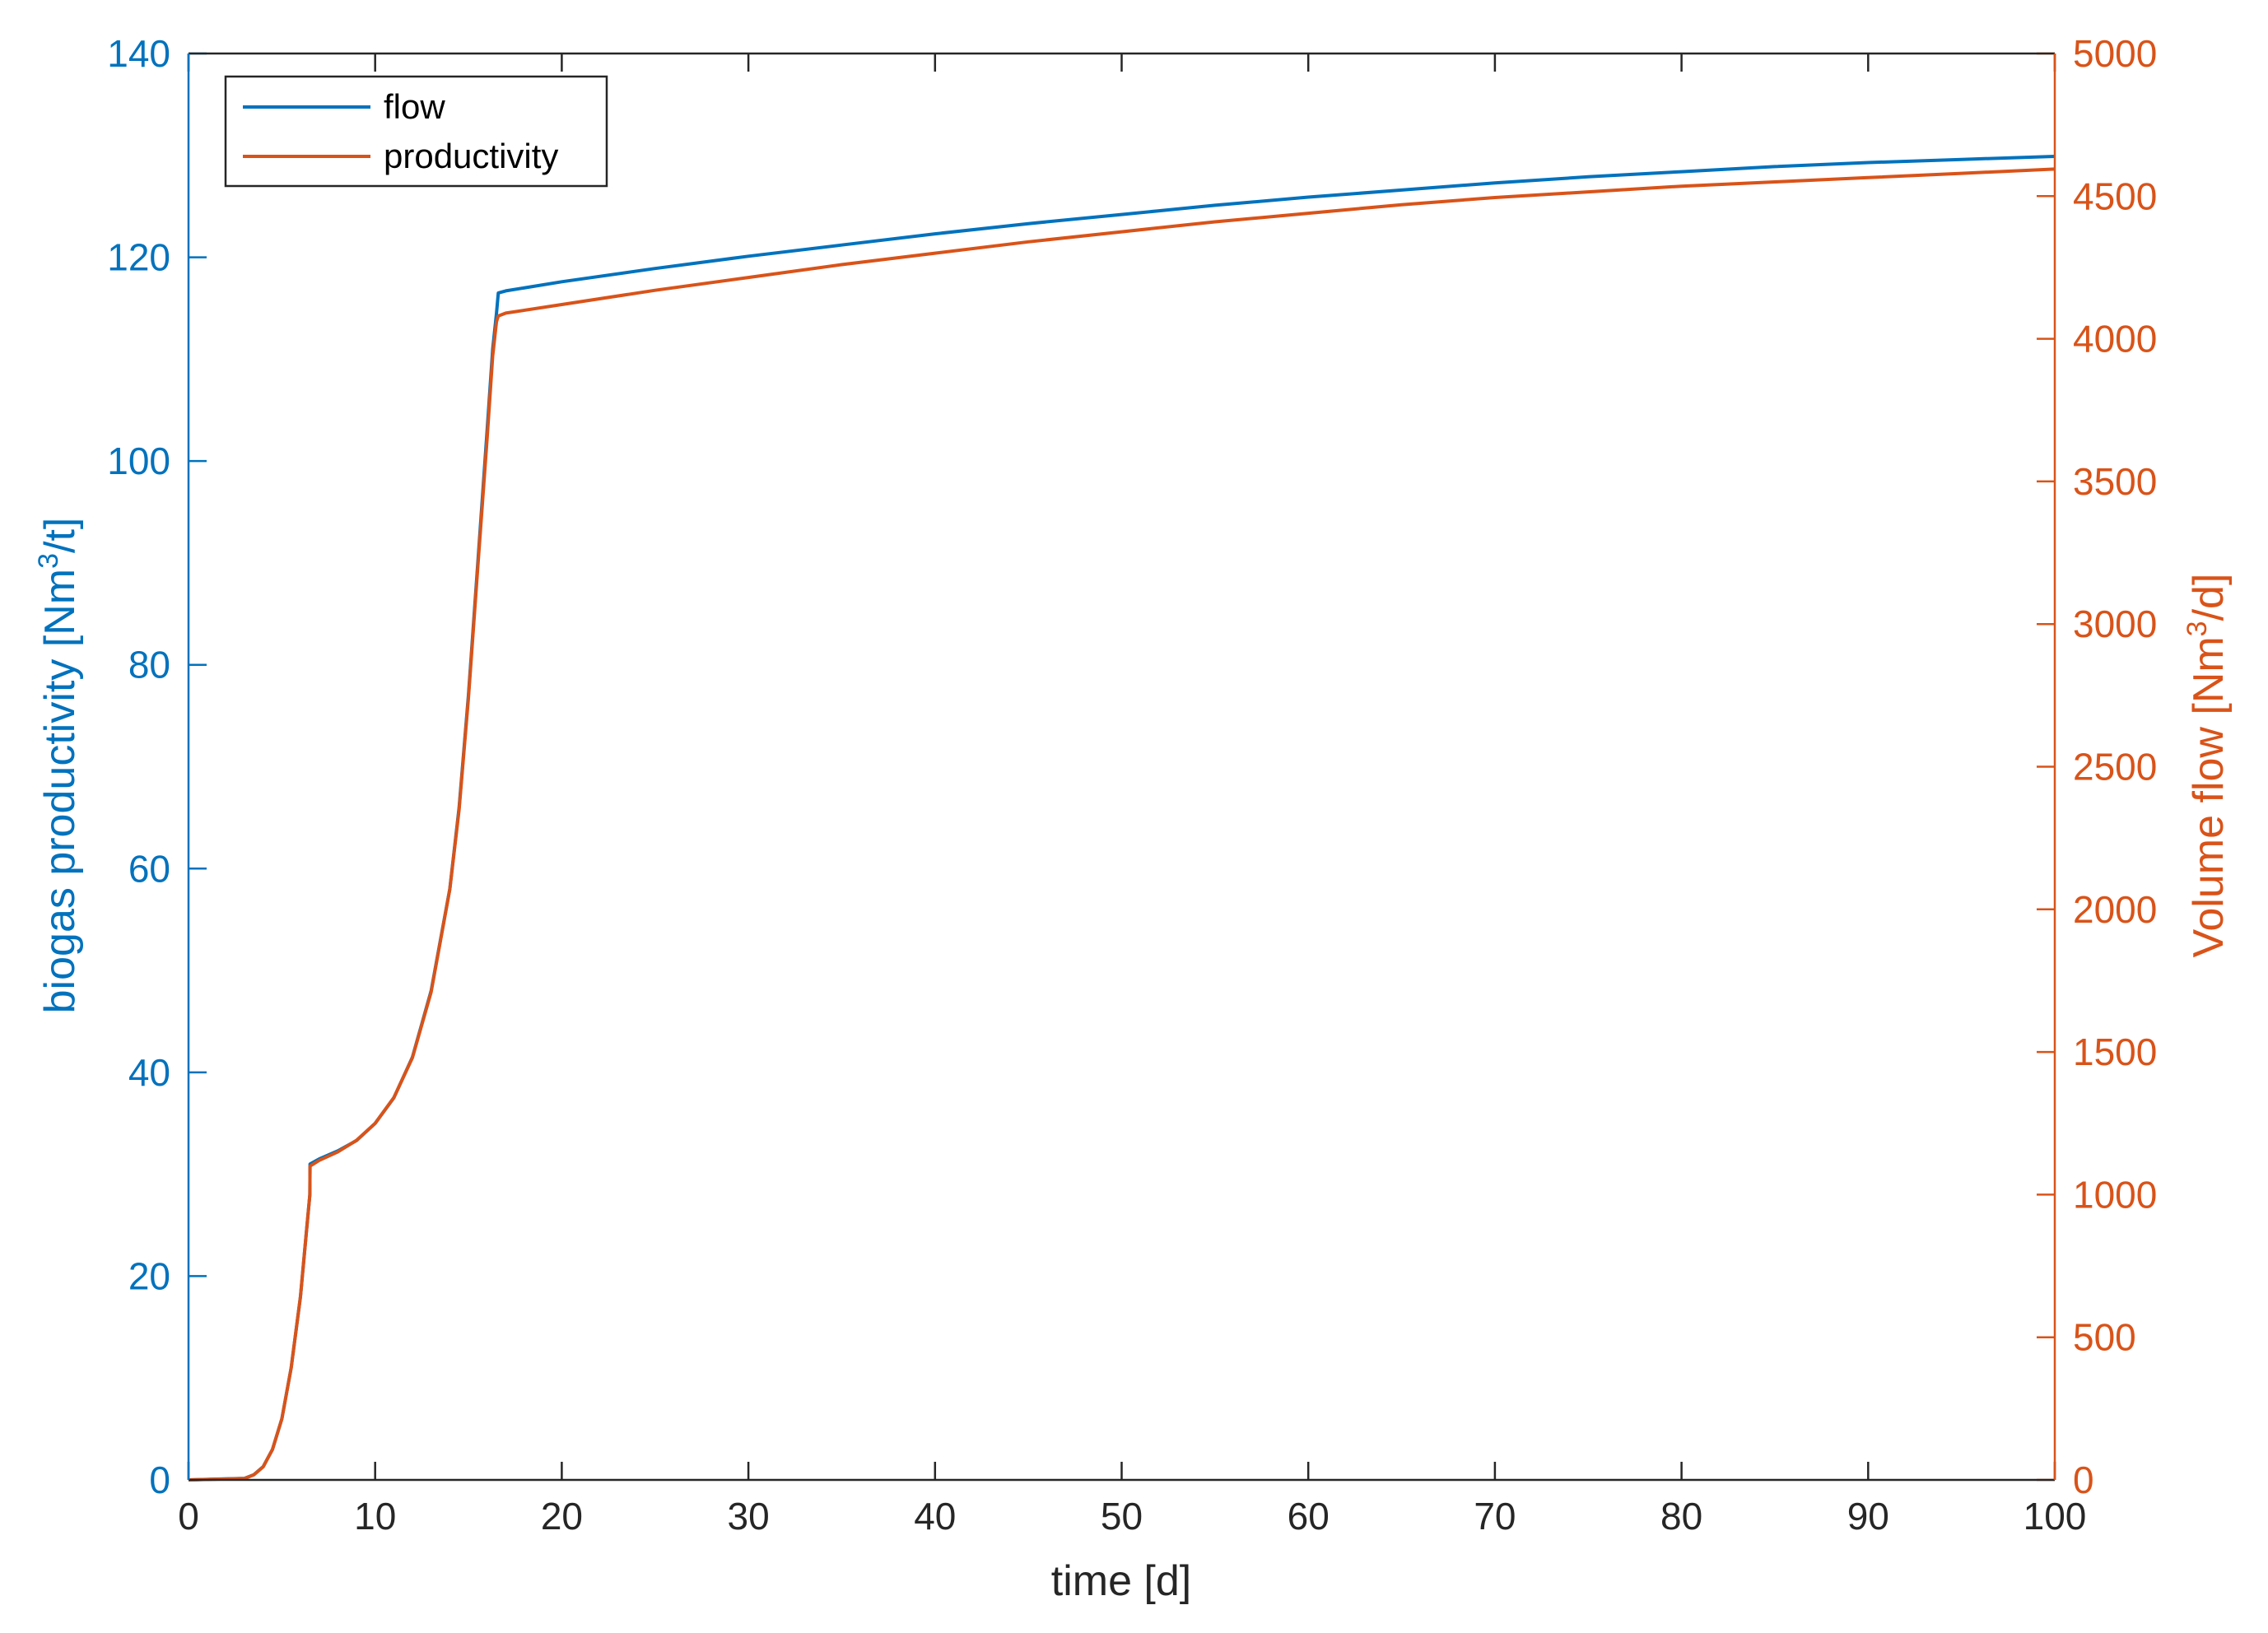 This screenshot has width=2268, height=1633. What do you see at coordinates (2115, 767) in the screenshot?
I see `right-y-tick-label: 2500` at bounding box center [2115, 767].